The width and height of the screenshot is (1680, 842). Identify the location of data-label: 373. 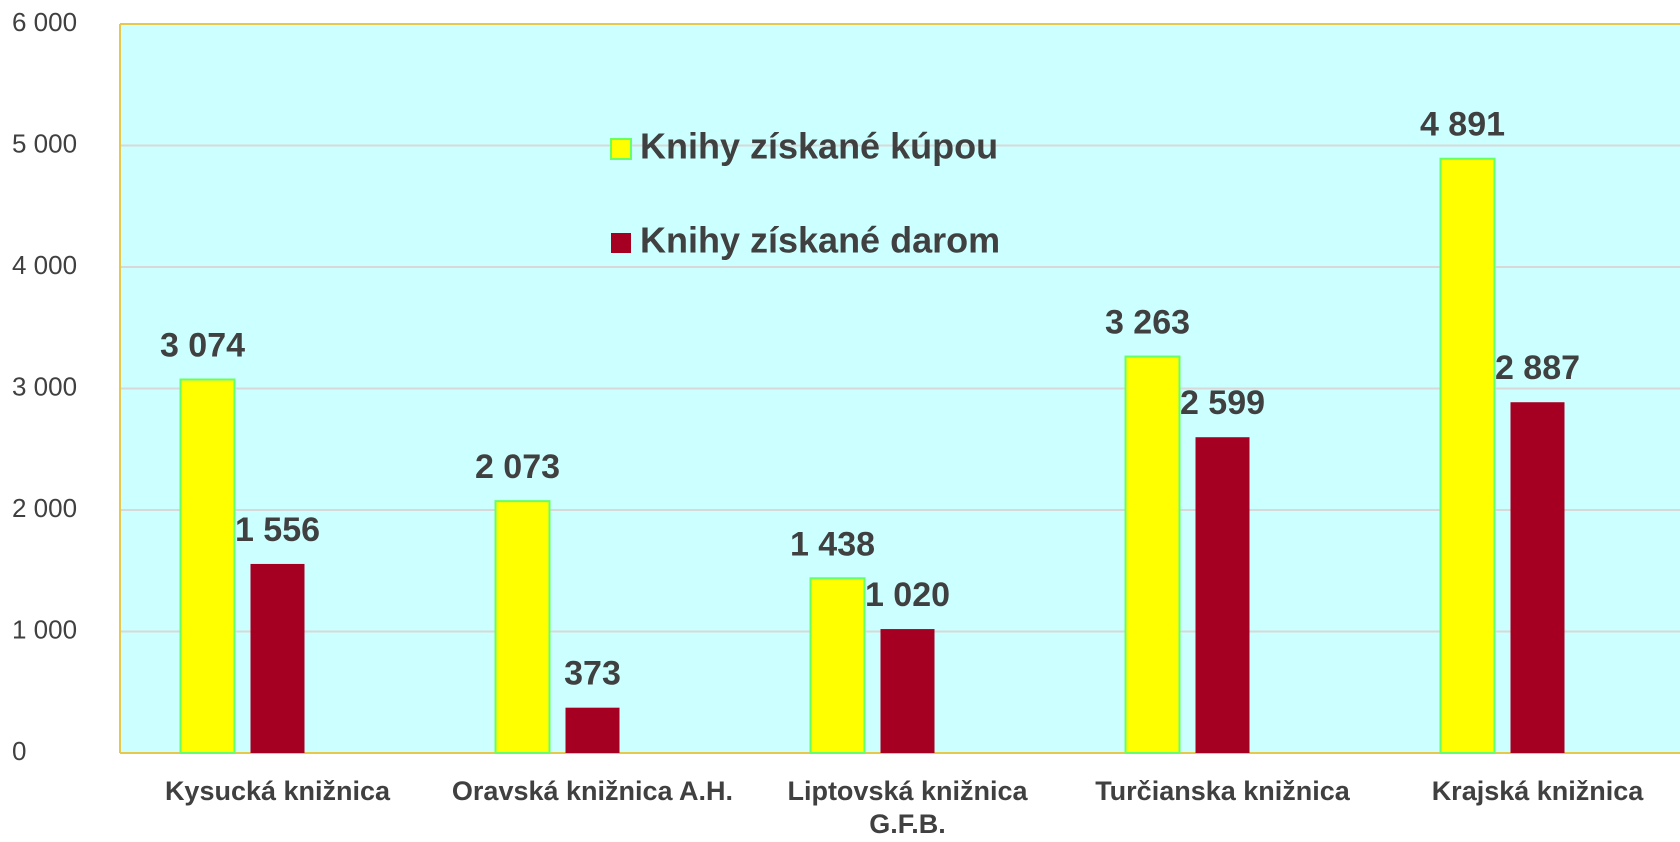
(592, 674).